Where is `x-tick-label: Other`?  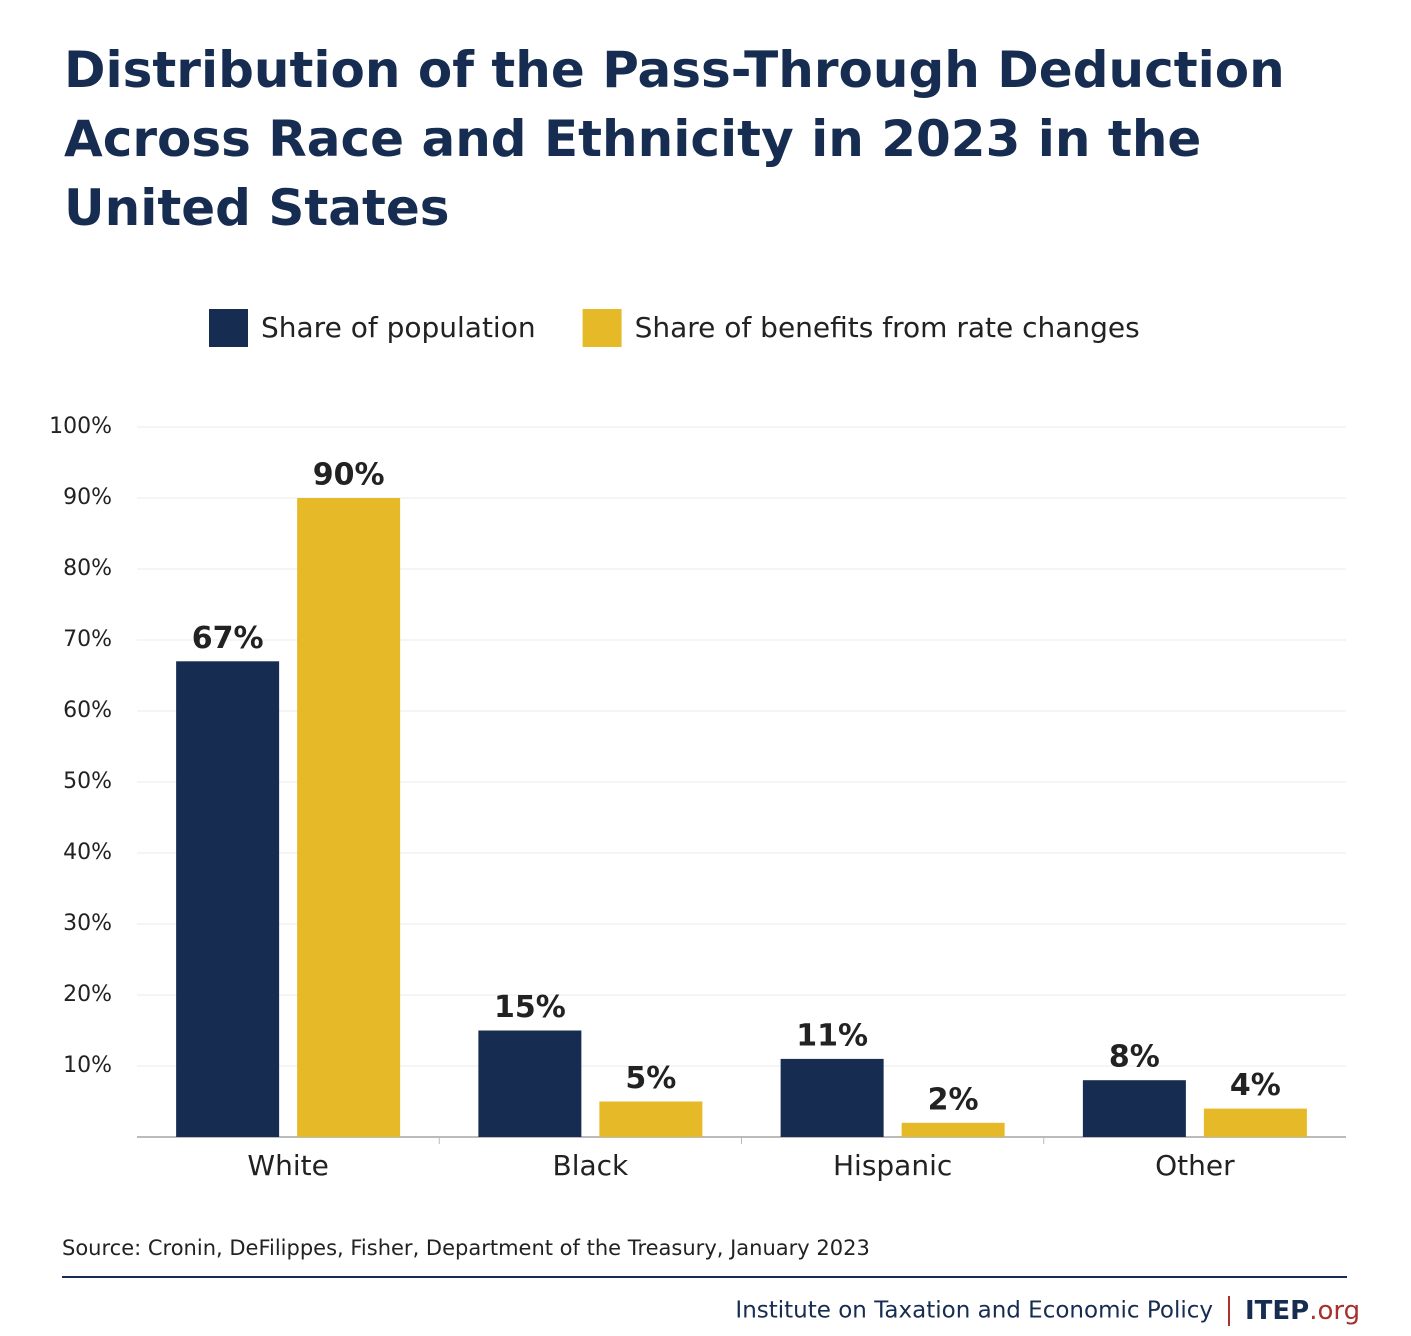 x-tick-label: Other is located at coordinates (1195, 1165).